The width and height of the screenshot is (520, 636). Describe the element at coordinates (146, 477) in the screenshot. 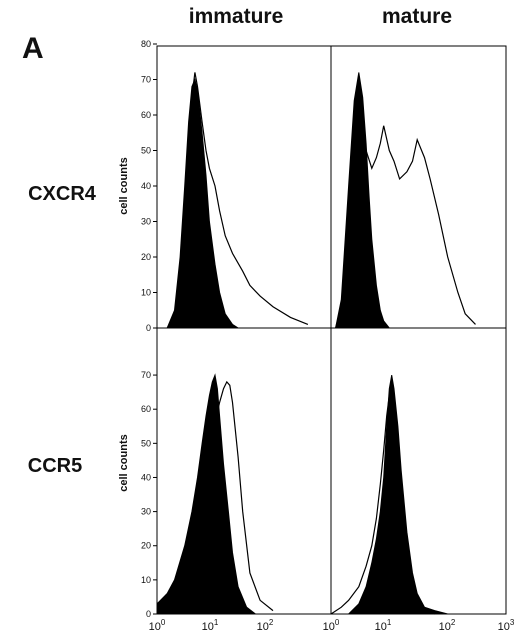

I see `y-tick-label-ccr5-immature-40: 40` at that location.